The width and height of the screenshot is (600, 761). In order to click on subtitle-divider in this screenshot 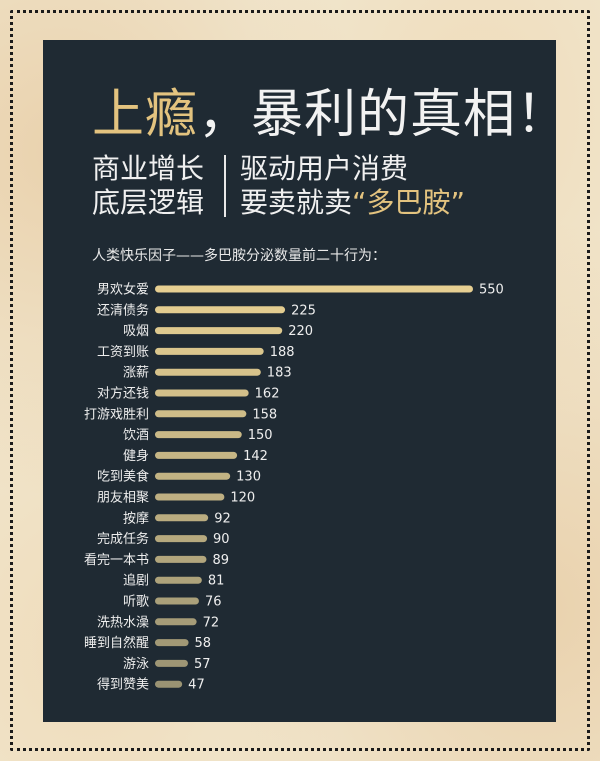, I will do `click(225, 186)`.